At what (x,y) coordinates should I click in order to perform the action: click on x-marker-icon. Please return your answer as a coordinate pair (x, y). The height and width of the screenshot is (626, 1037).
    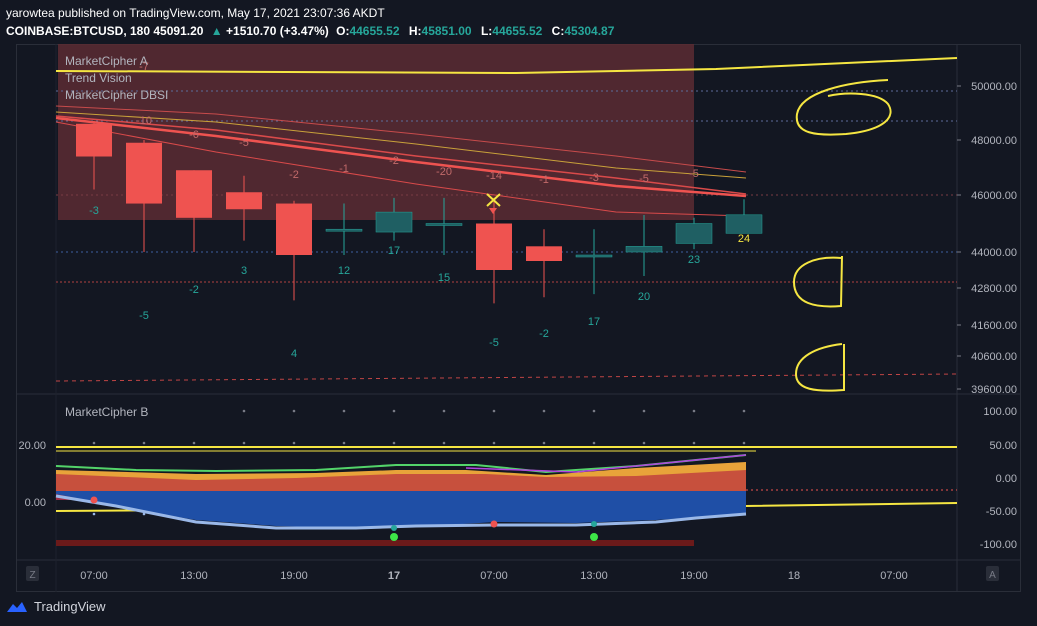
    Looking at the image, I should click on (493, 203).